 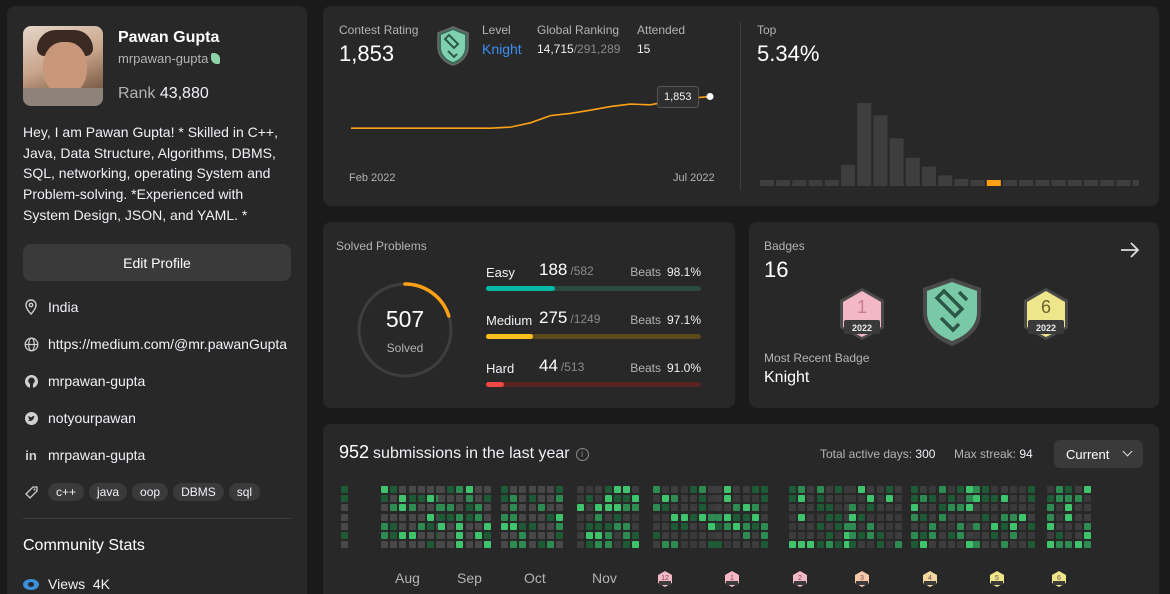 I want to click on monthly-badge-icon: 6 2022, so click(x=1046, y=314).